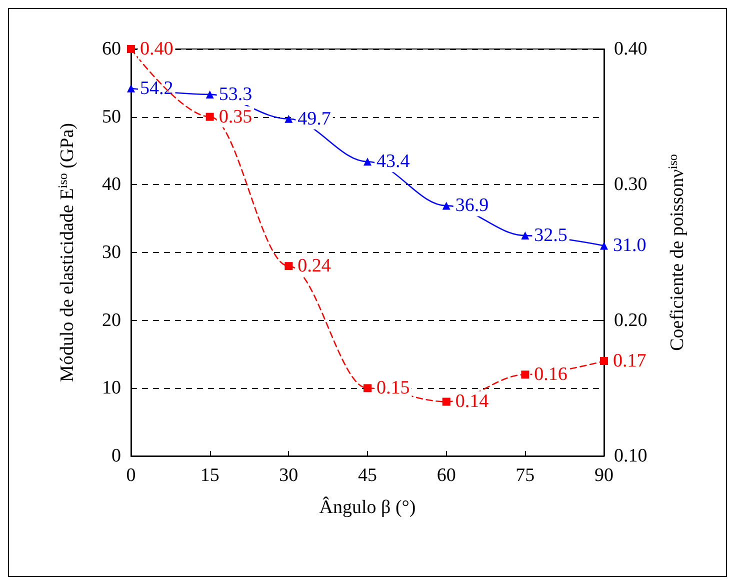 The image size is (735, 585). What do you see at coordinates (157, 49) in the screenshot?
I see `data-label: 0.40` at bounding box center [157, 49].